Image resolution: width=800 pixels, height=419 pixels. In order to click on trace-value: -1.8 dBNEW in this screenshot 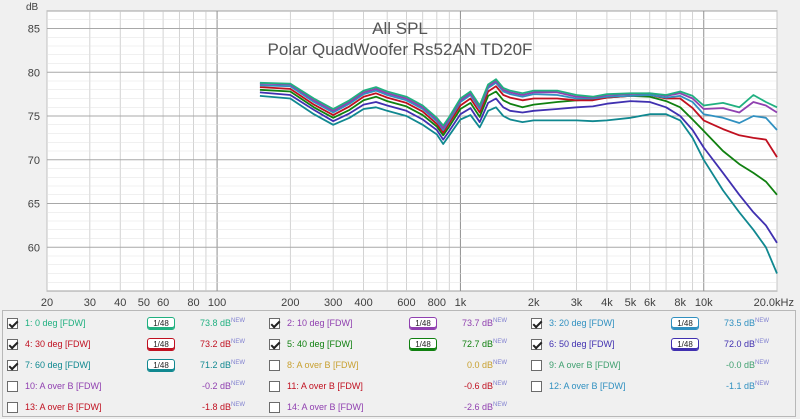, I will do `click(223, 407)`.